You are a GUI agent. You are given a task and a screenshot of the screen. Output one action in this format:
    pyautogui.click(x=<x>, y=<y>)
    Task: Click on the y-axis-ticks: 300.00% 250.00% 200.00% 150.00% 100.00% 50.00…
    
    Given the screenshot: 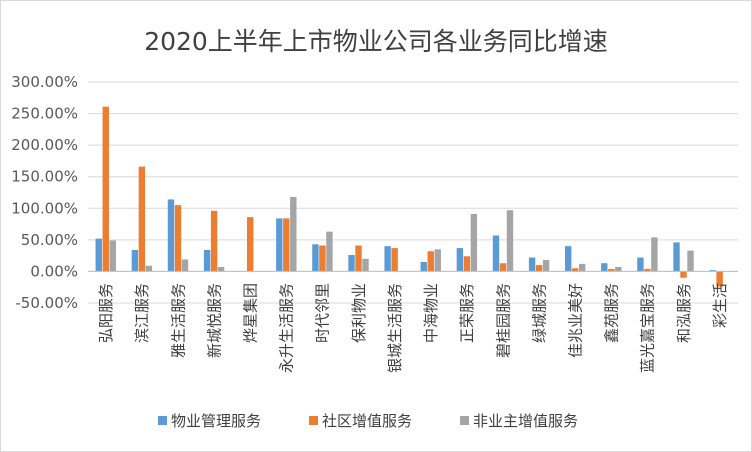 What is the action you would take?
    pyautogui.click(x=44, y=192)
    